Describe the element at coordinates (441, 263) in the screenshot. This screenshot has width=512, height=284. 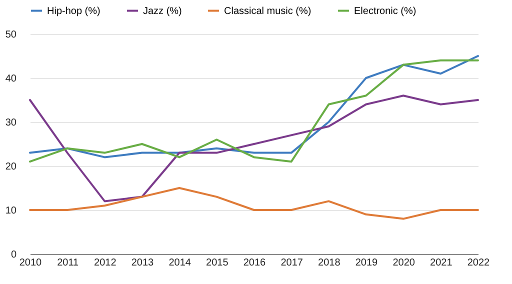
I see `x-tick-label: 2021` at that location.